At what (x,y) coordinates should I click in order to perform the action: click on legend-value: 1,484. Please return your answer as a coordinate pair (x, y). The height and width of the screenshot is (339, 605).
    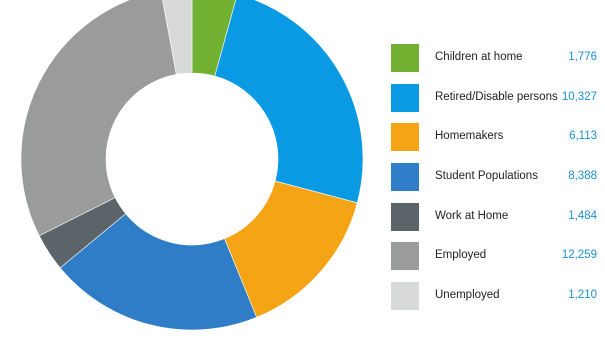
    Looking at the image, I should click on (582, 215).